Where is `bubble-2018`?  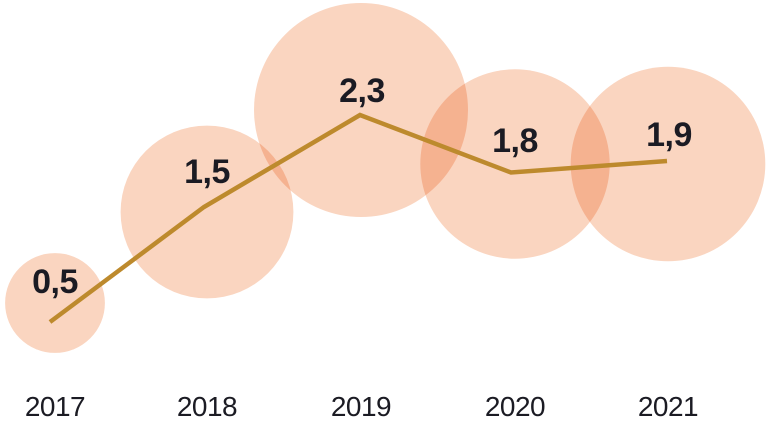
bubble-2018 is located at coordinates (207, 212).